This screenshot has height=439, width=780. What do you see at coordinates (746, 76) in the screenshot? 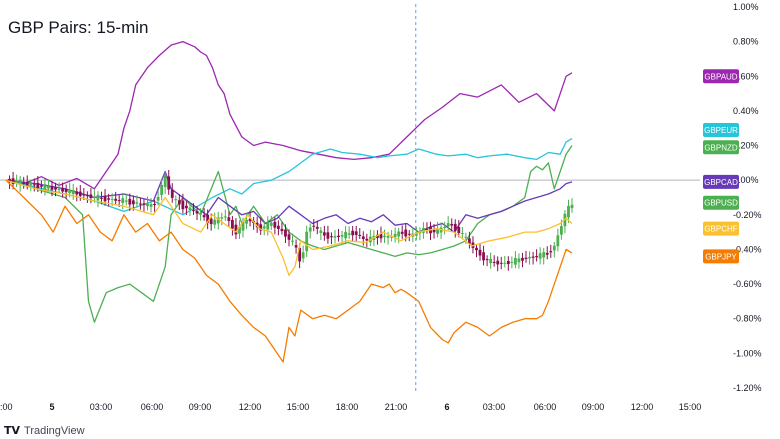
I see `y-tick-label: 0.60%` at bounding box center [746, 76].